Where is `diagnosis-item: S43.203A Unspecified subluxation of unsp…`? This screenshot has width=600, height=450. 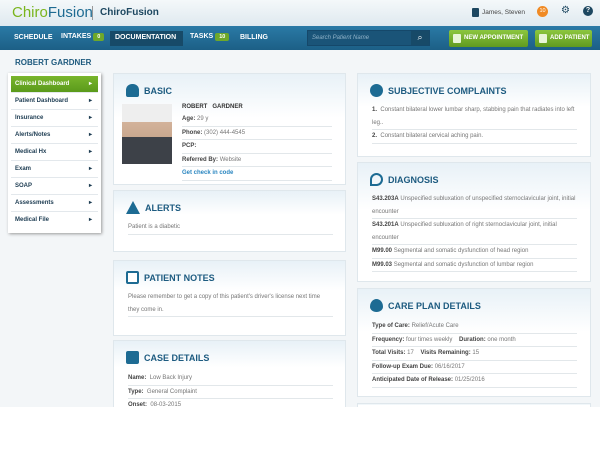 diagnosis-item: S43.203A Unspecified subluxation of unsp… is located at coordinates (474, 206).